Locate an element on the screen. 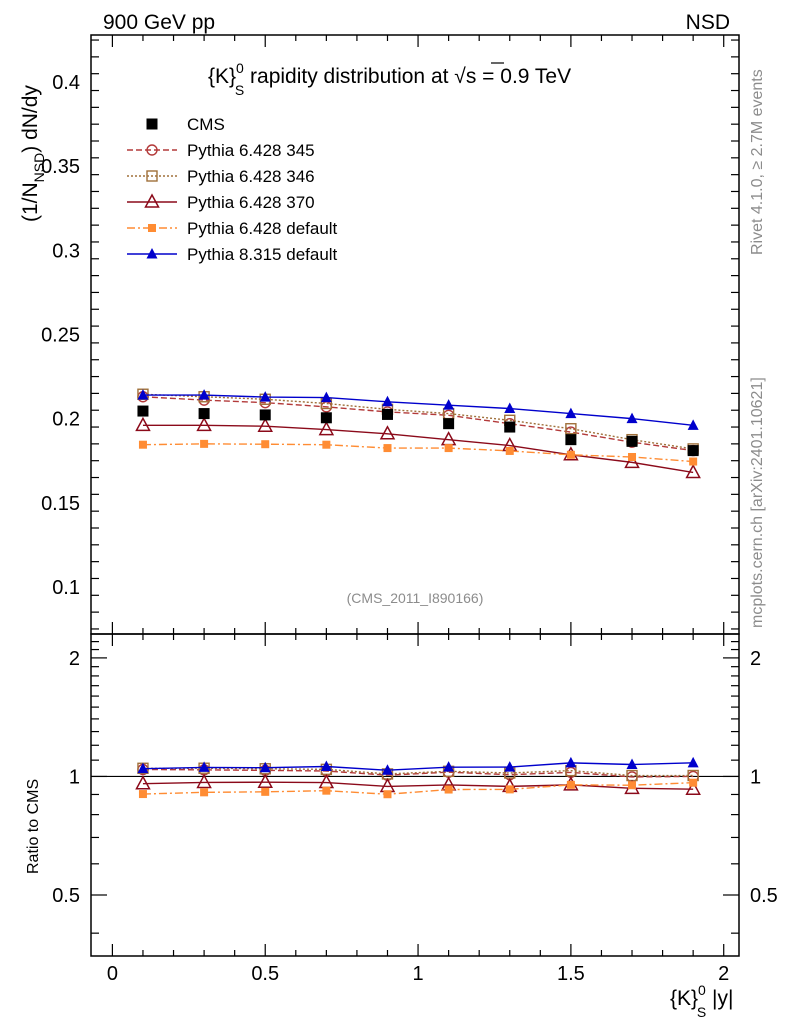 The height and width of the screenshot is (1024, 786). legend-item: Pythia 6.428 default is located at coordinates (232, 228).